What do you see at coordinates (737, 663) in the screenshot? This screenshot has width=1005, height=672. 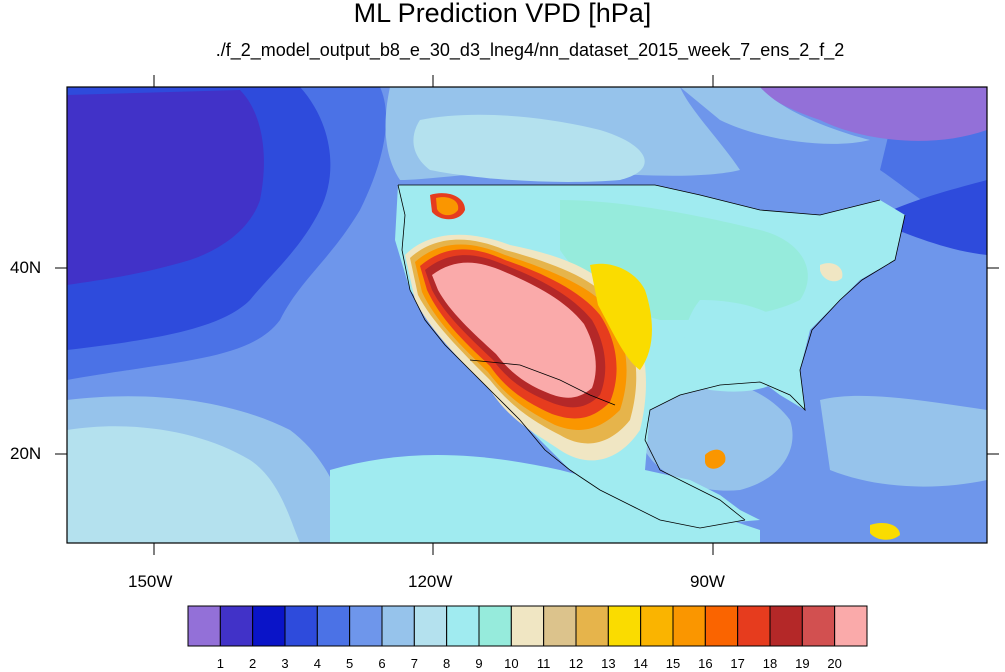 I see `colorbar-label: 17` at bounding box center [737, 663].